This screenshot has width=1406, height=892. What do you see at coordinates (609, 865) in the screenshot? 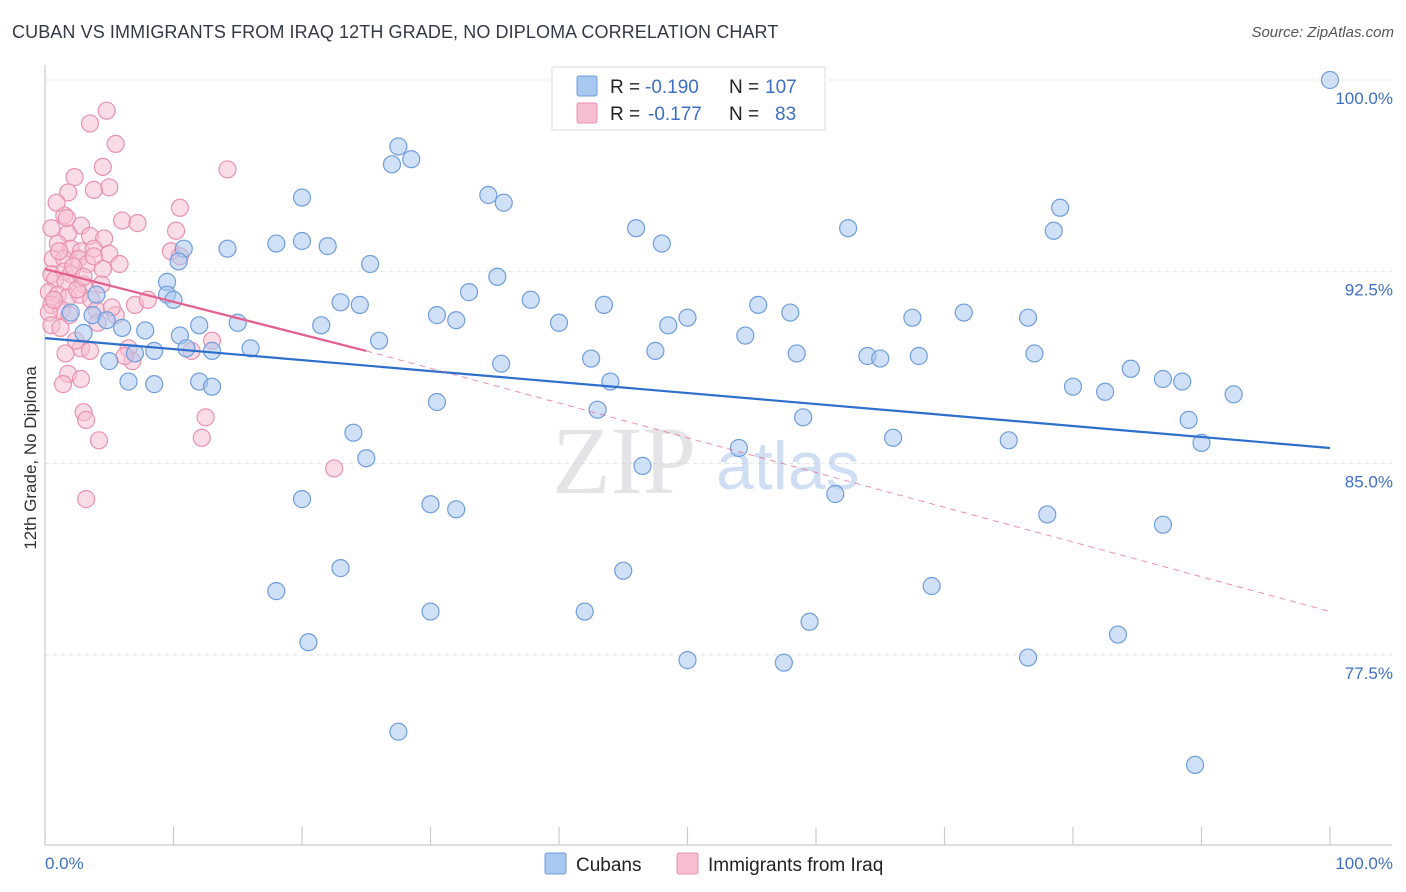
I see `legend-label-cubans: Cubans` at bounding box center [609, 865].